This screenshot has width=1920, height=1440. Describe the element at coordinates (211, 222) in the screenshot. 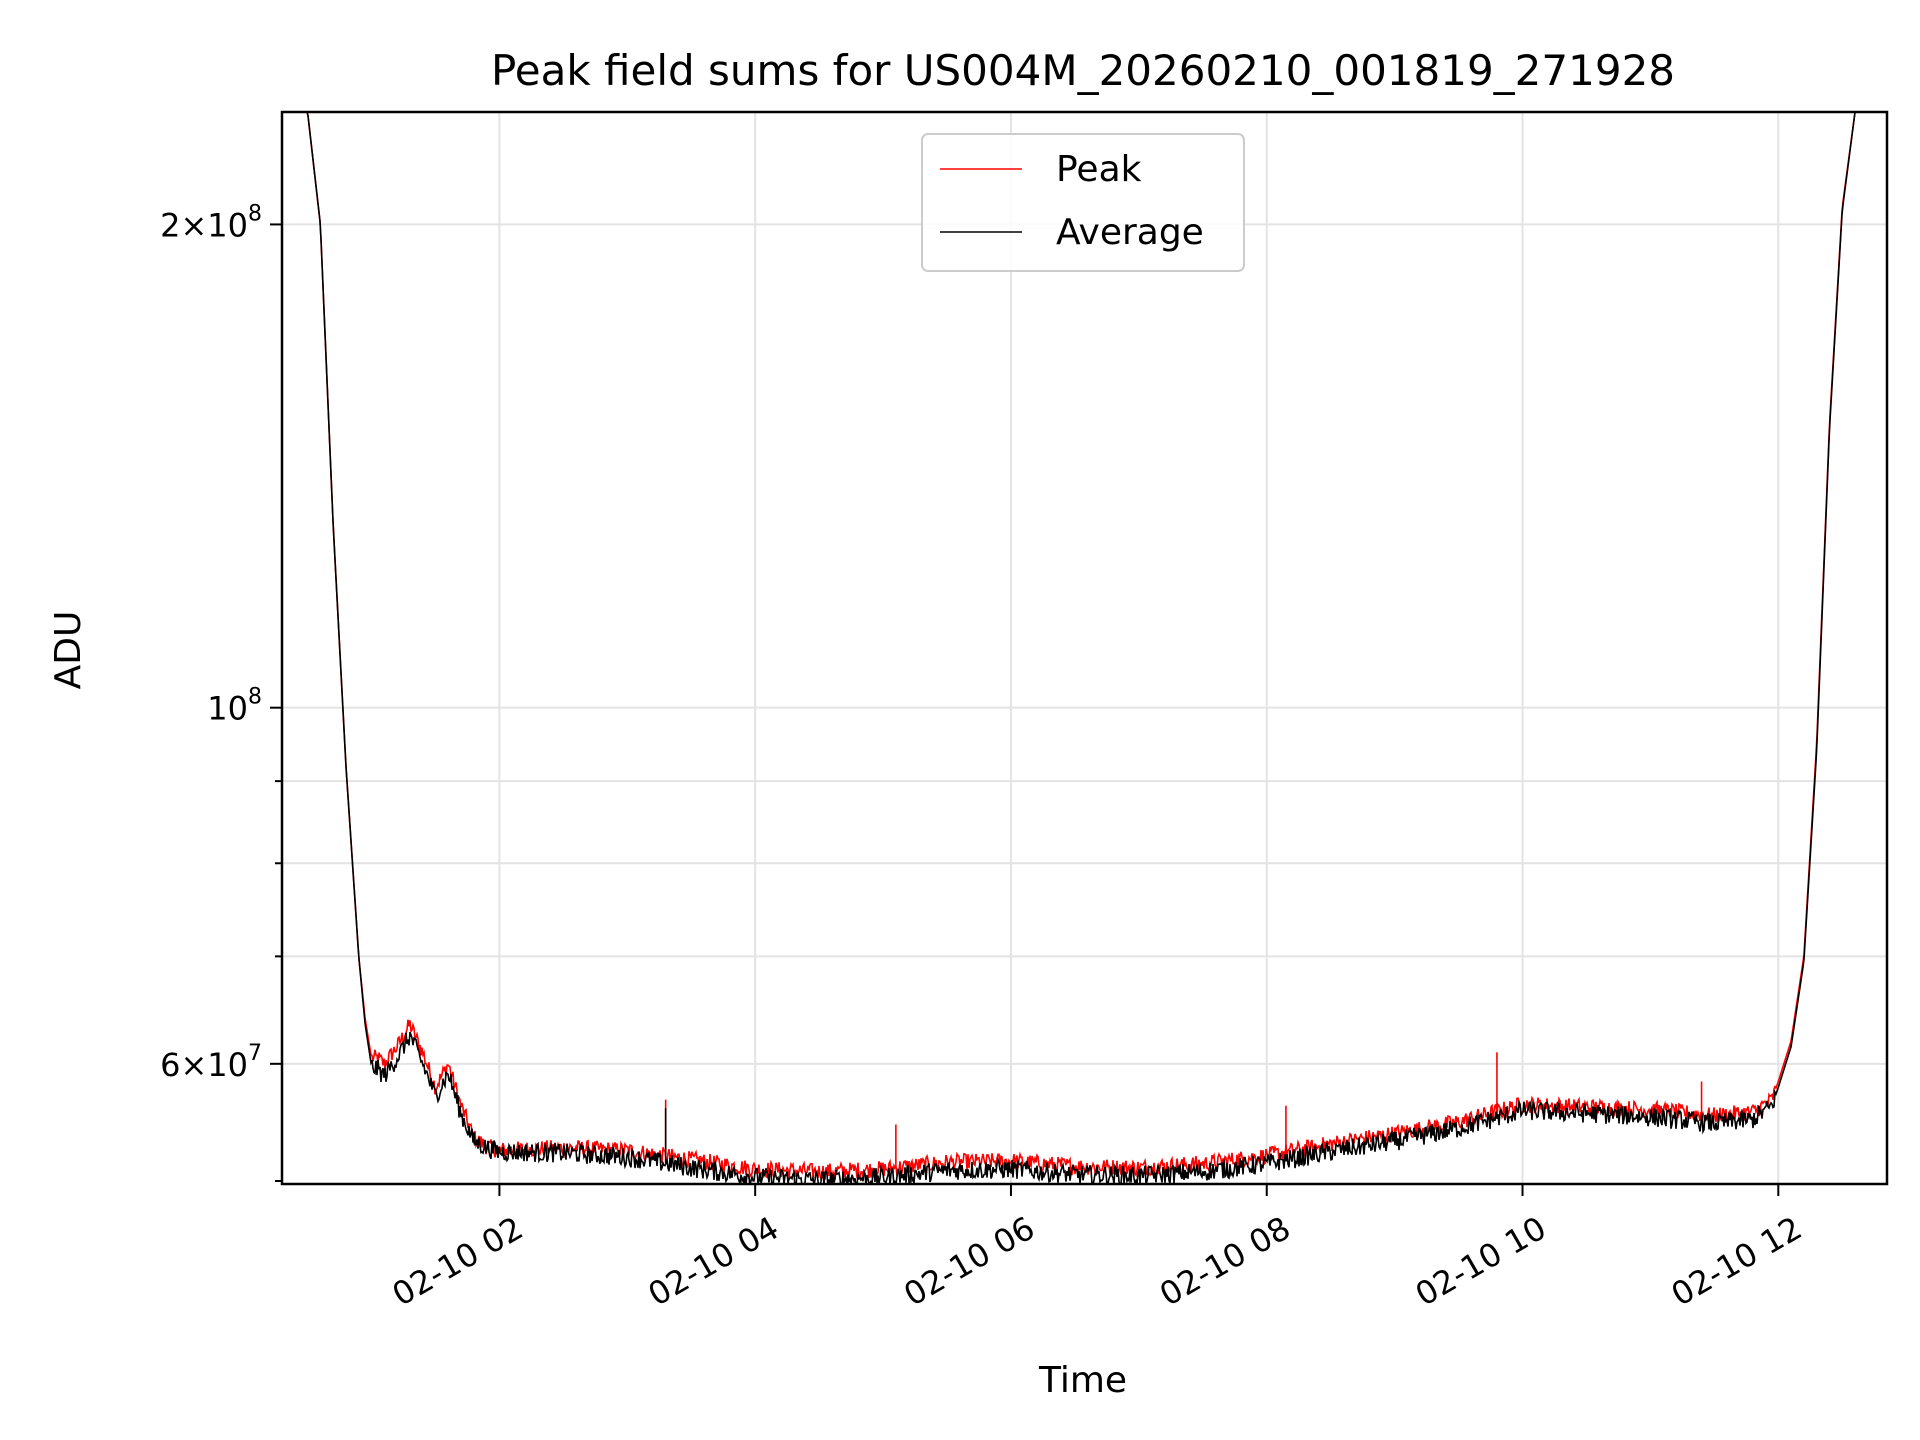

I see `y-tick-label: 2×108` at that location.